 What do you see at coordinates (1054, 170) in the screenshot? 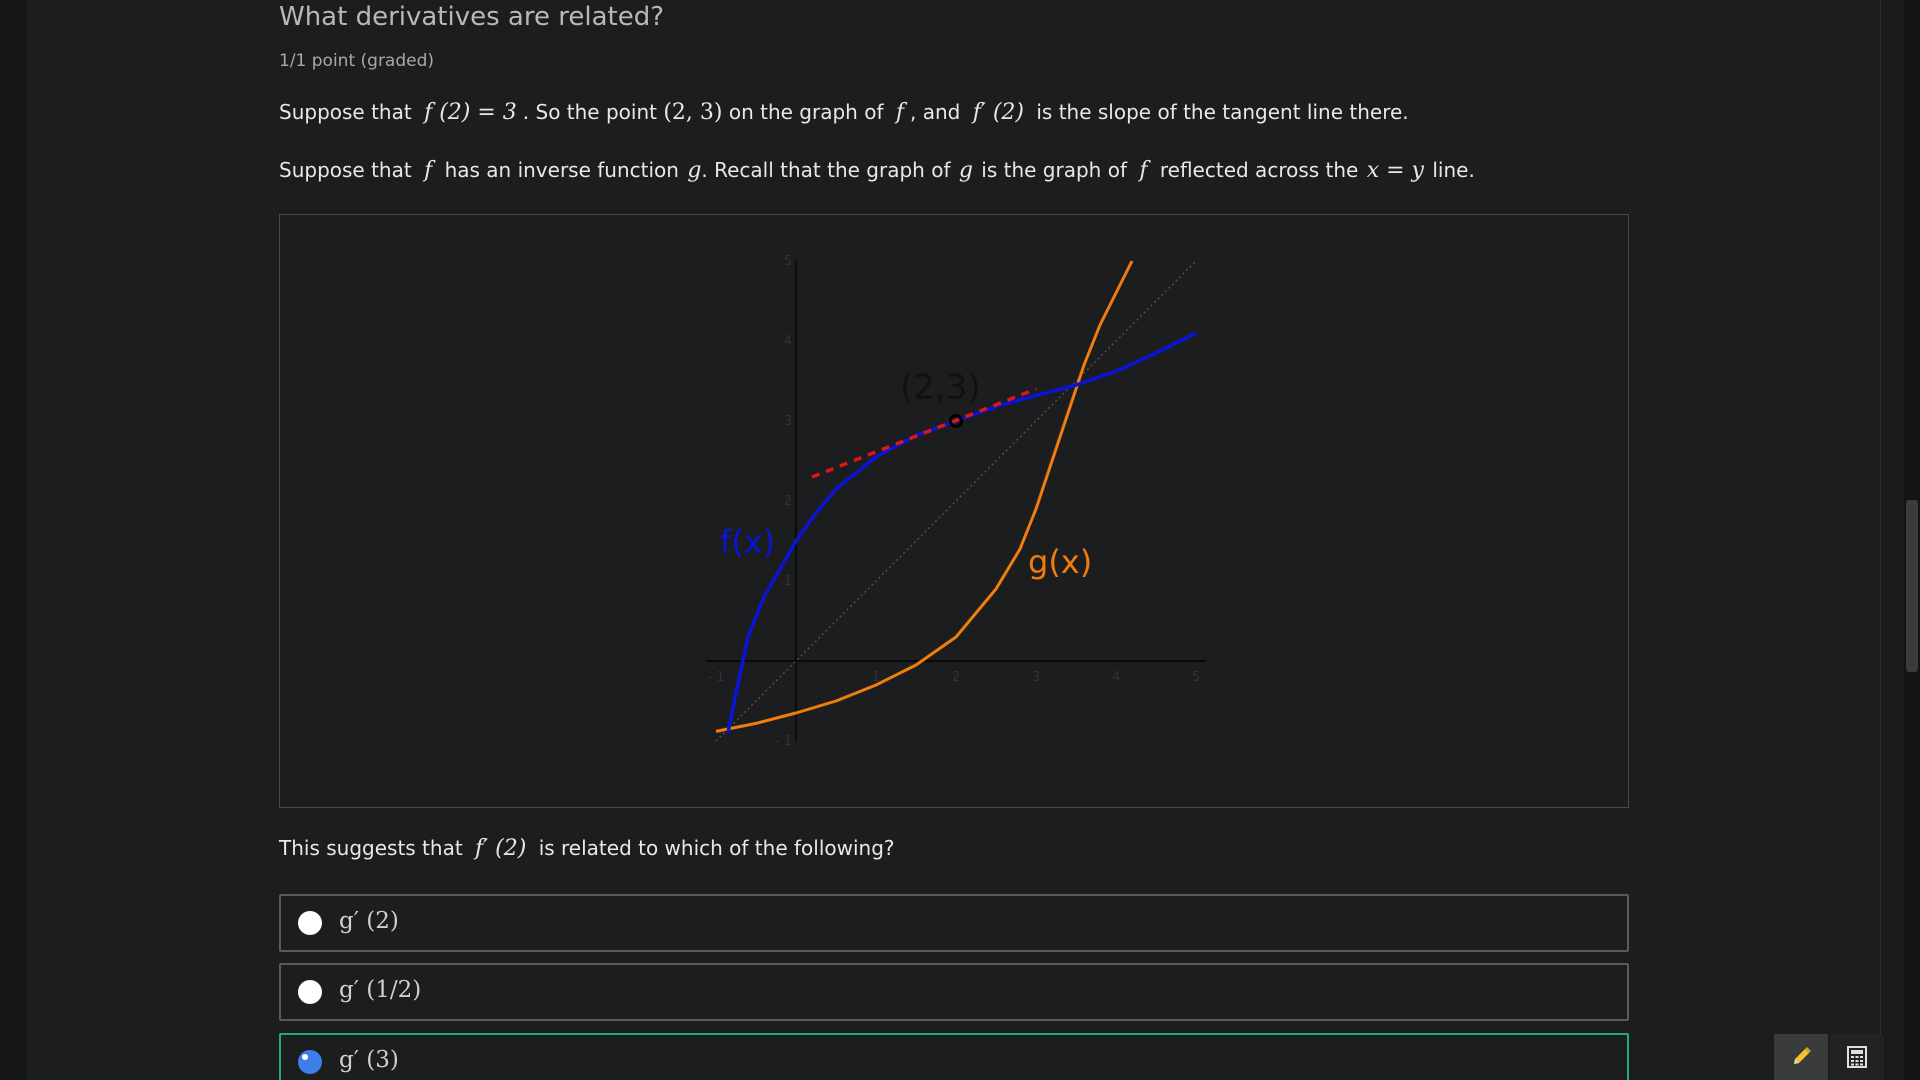
I see `text: is the graph of` at bounding box center [1054, 170].